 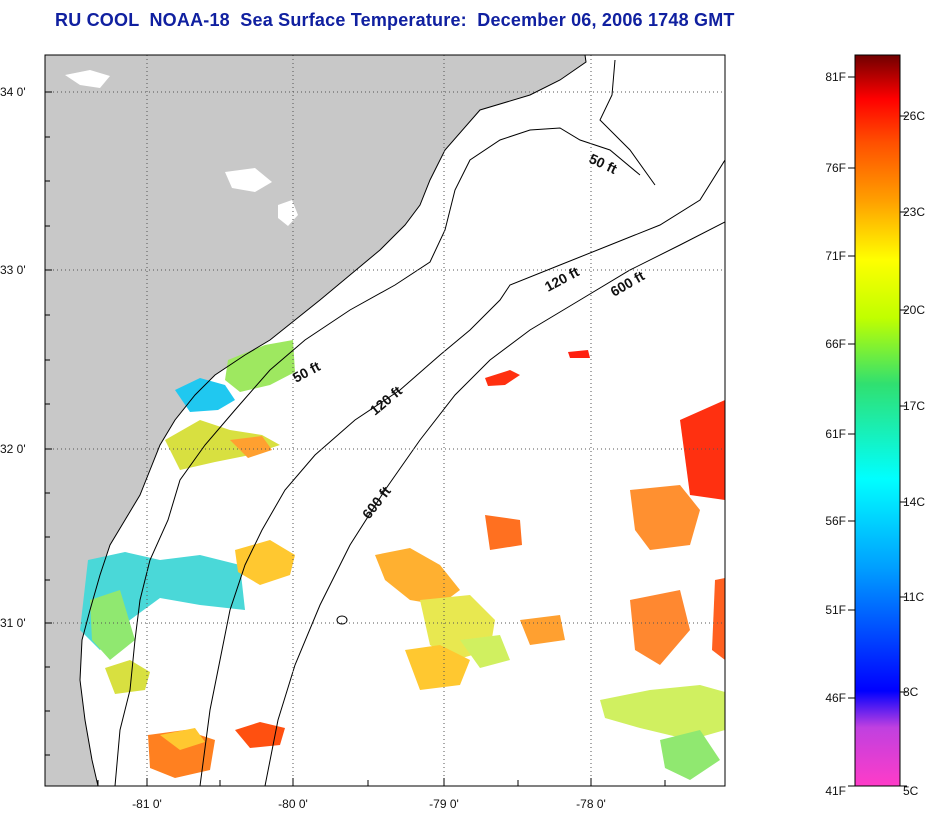 What do you see at coordinates (835, 791) in the screenshot?
I see `colorbar-f-label: 41F` at bounding box center [835, 791].